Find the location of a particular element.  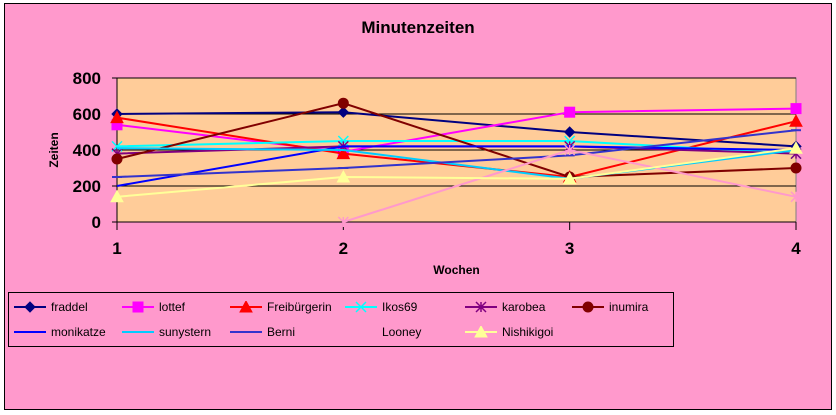

legend-item: Nishikigoi is located at coordinates (508, 332).